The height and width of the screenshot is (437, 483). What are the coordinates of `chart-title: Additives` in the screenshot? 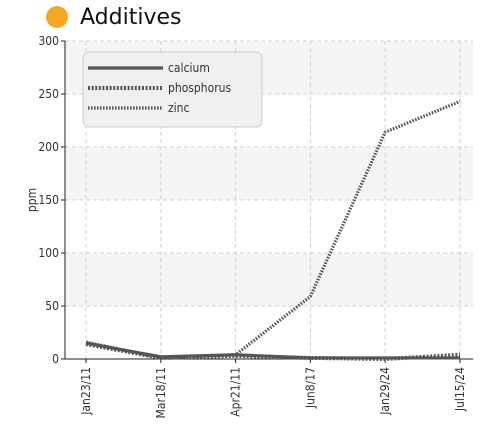 It's located at (131, 17).